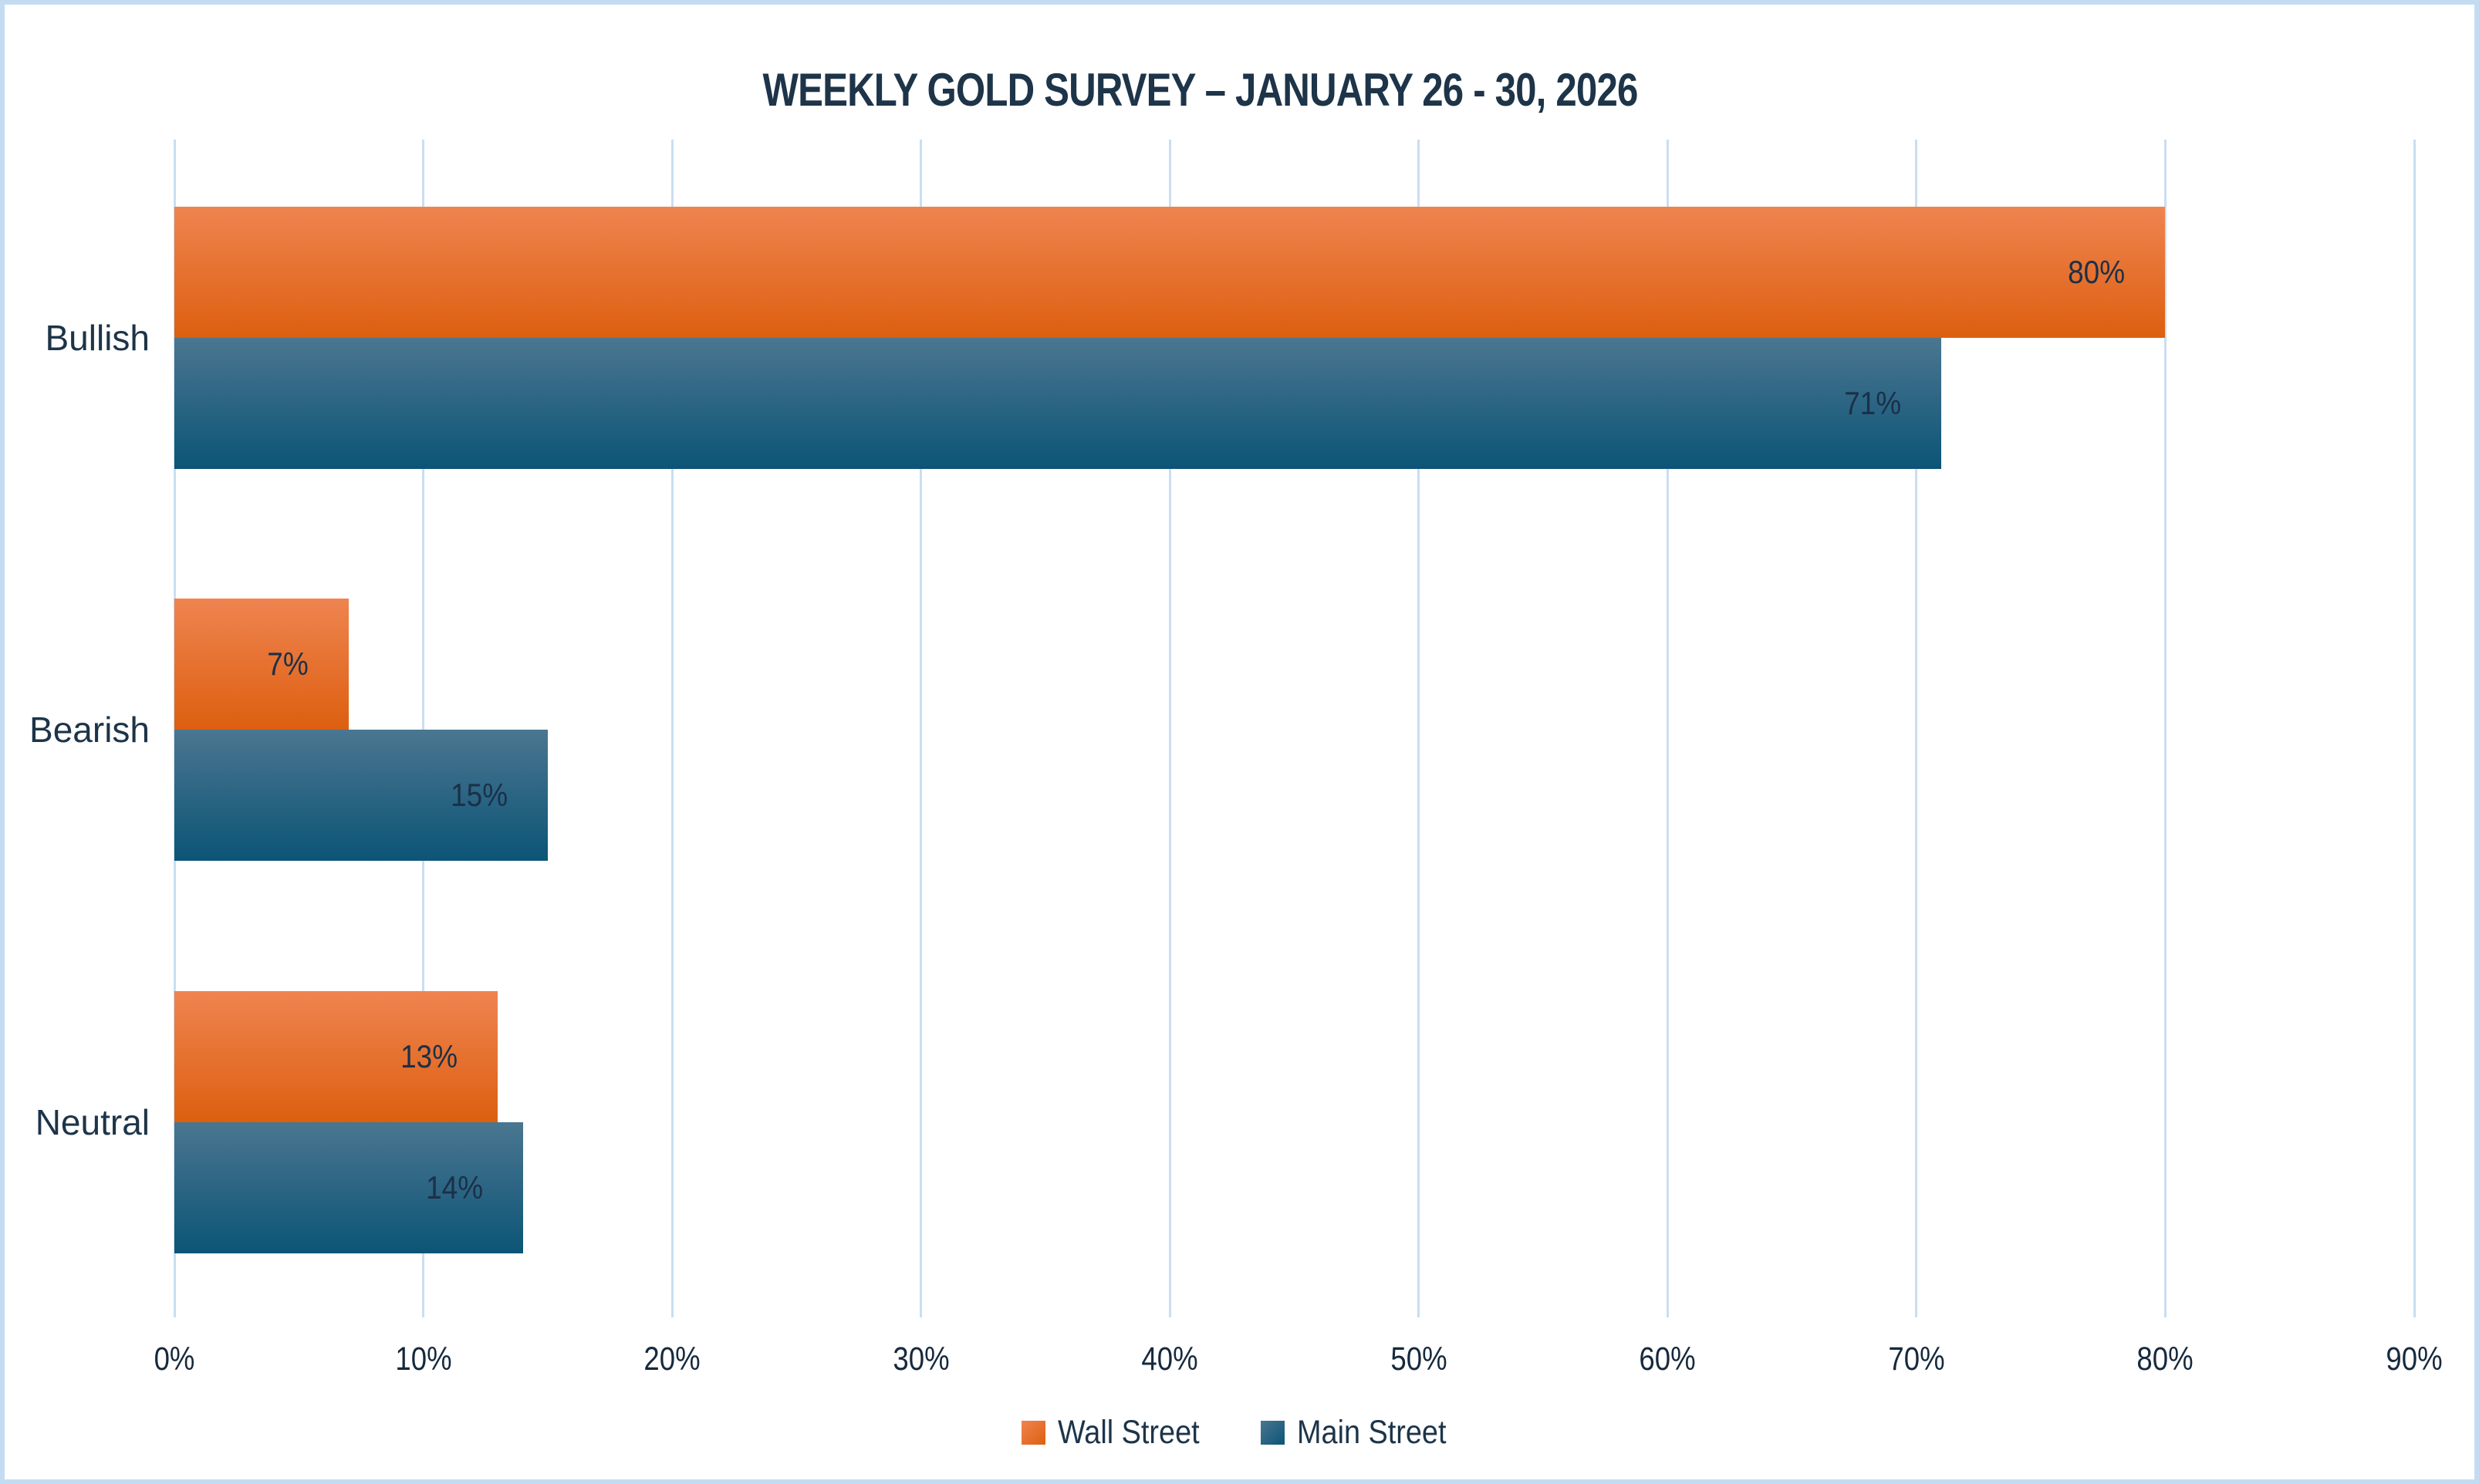 The width and height of the screenshot is (2479, 1484). What do you see at coordinates (454, 1187) in the screenshot?
I see `data-label: 14%` at bounding box center [454, 1187].